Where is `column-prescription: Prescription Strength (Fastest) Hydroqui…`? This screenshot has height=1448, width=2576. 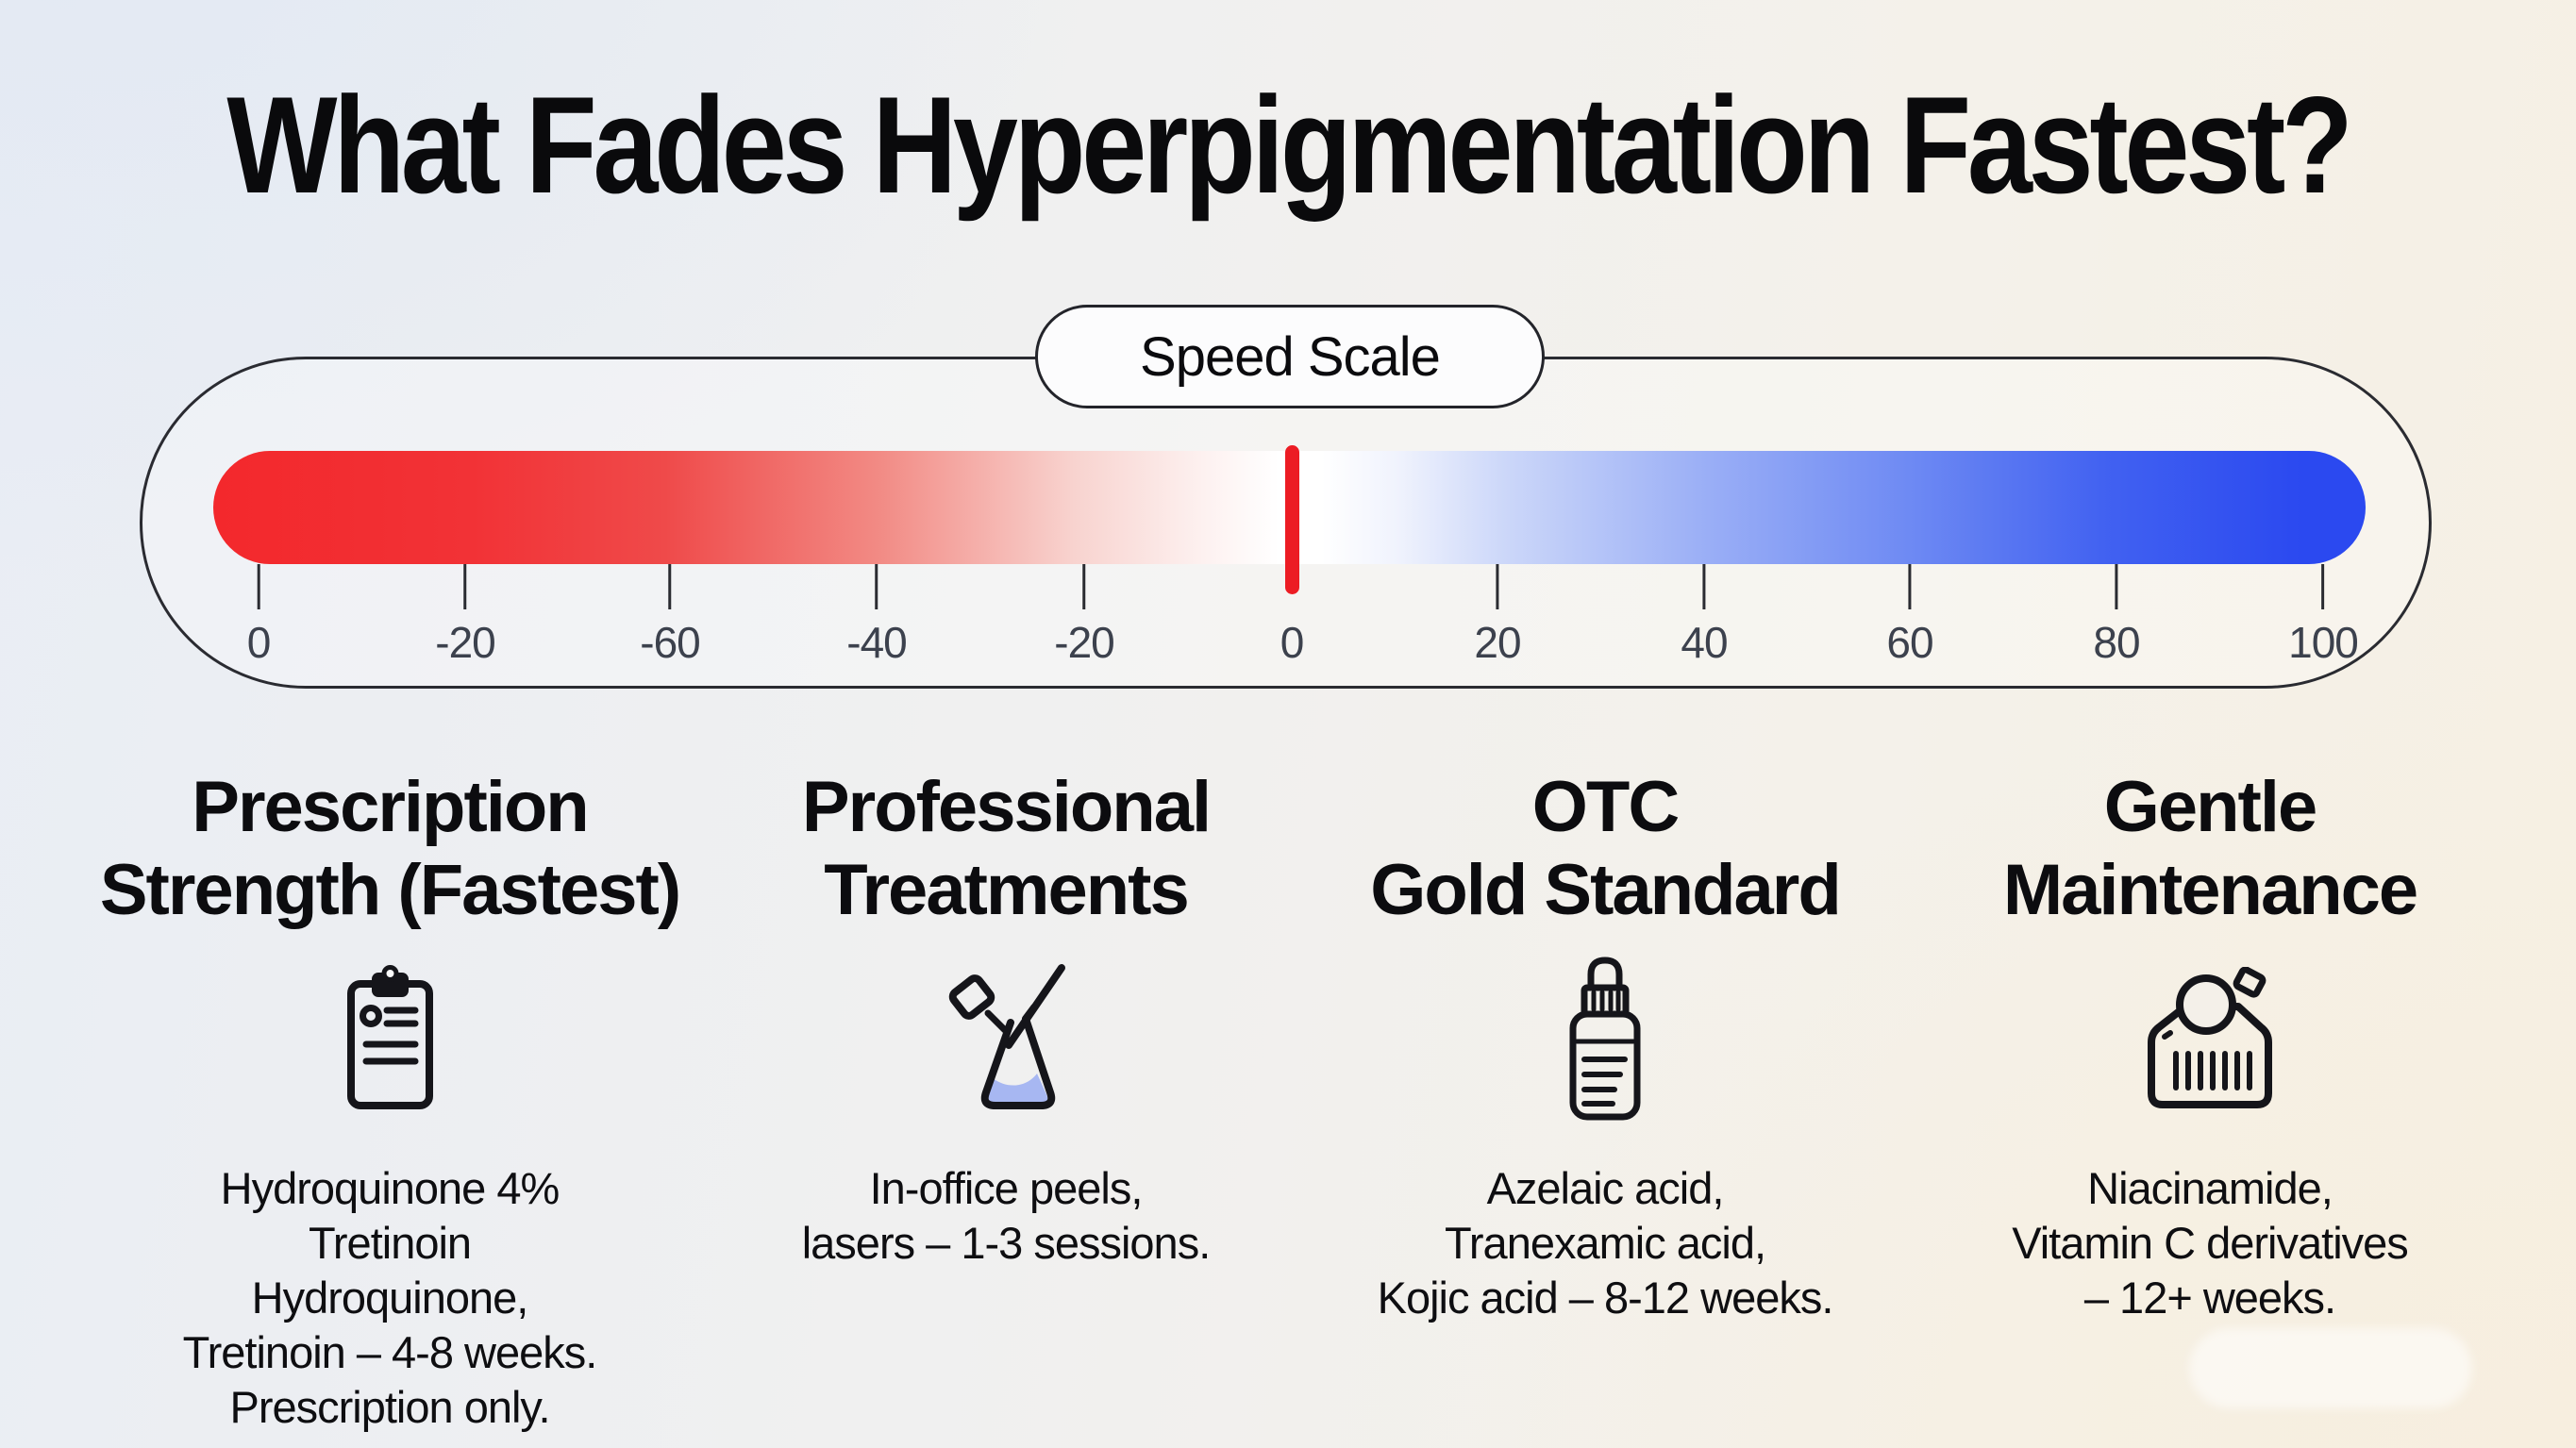 column-prescription: Prescription Strength (Fastest) Hydroqui… is located at coordinates (390, 1100).